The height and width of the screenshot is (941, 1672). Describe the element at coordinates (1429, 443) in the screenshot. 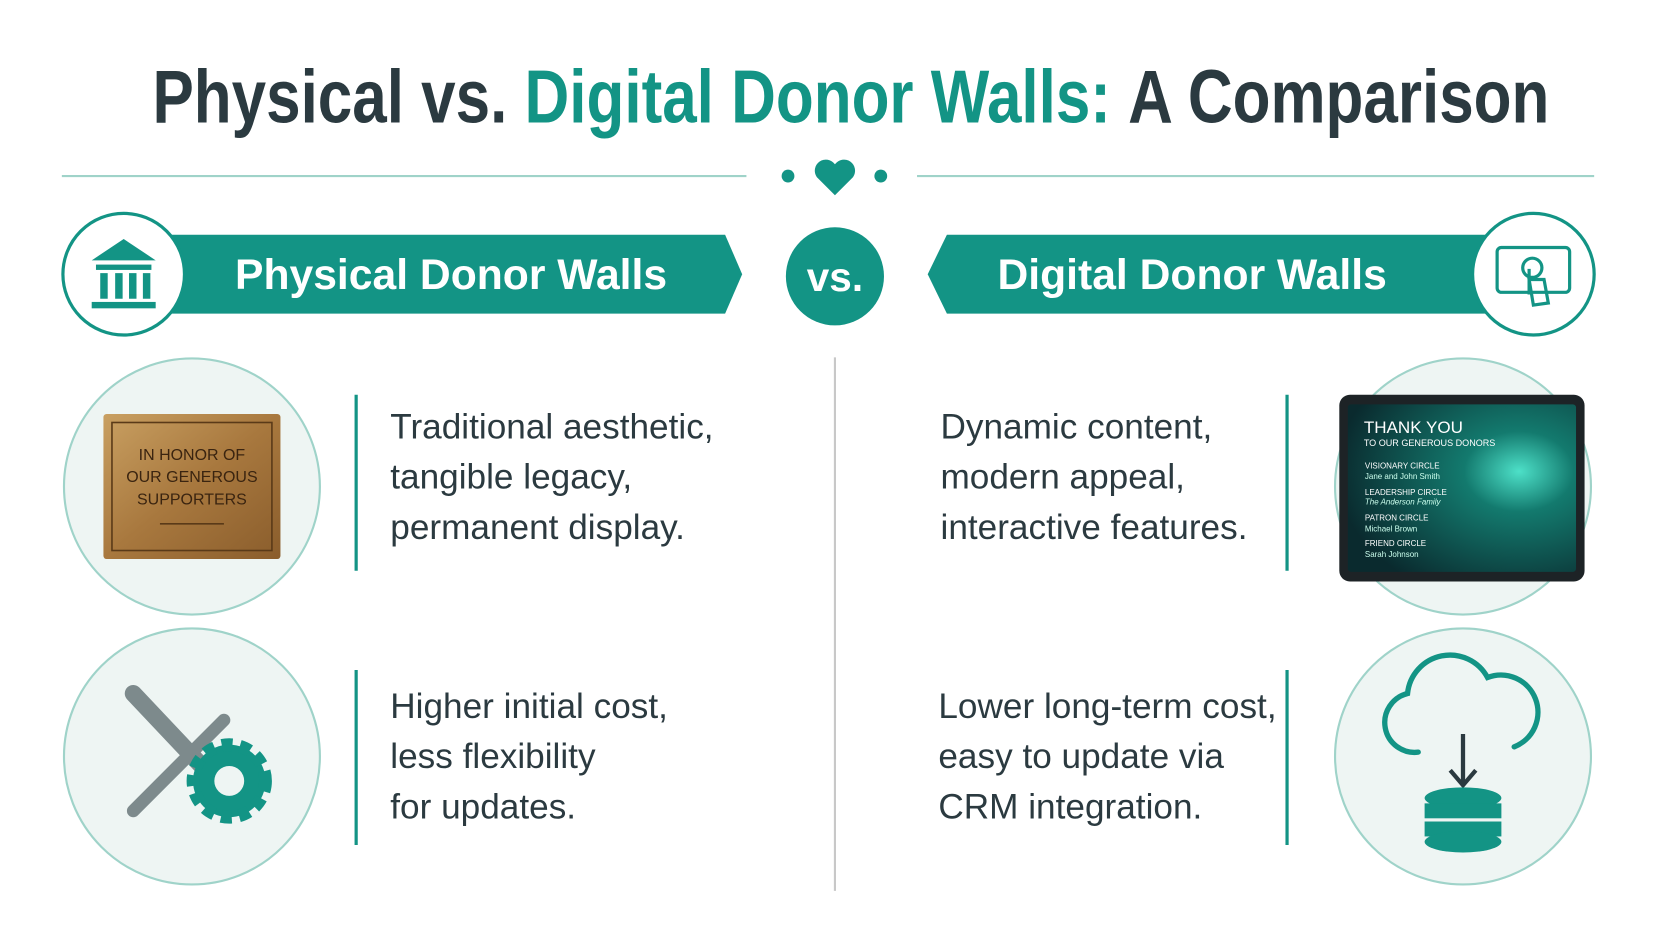

I see `screen-subtitle: TO OUR GENEROUS DONORS` at that location.